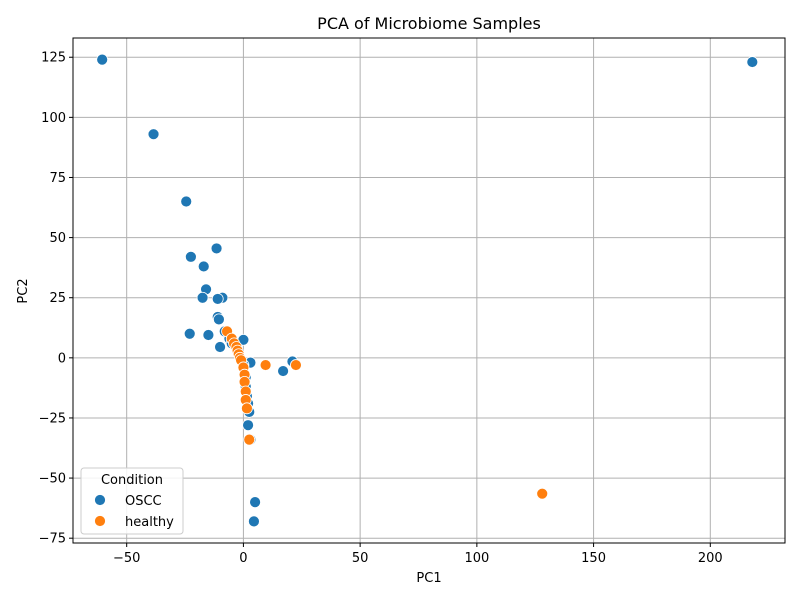 Image resolution: width=800 pixels, height=600 pixels. Describe the element at coordinates (428, 578) in the screenshot. I see `x-axis-label: PC1` at that location.